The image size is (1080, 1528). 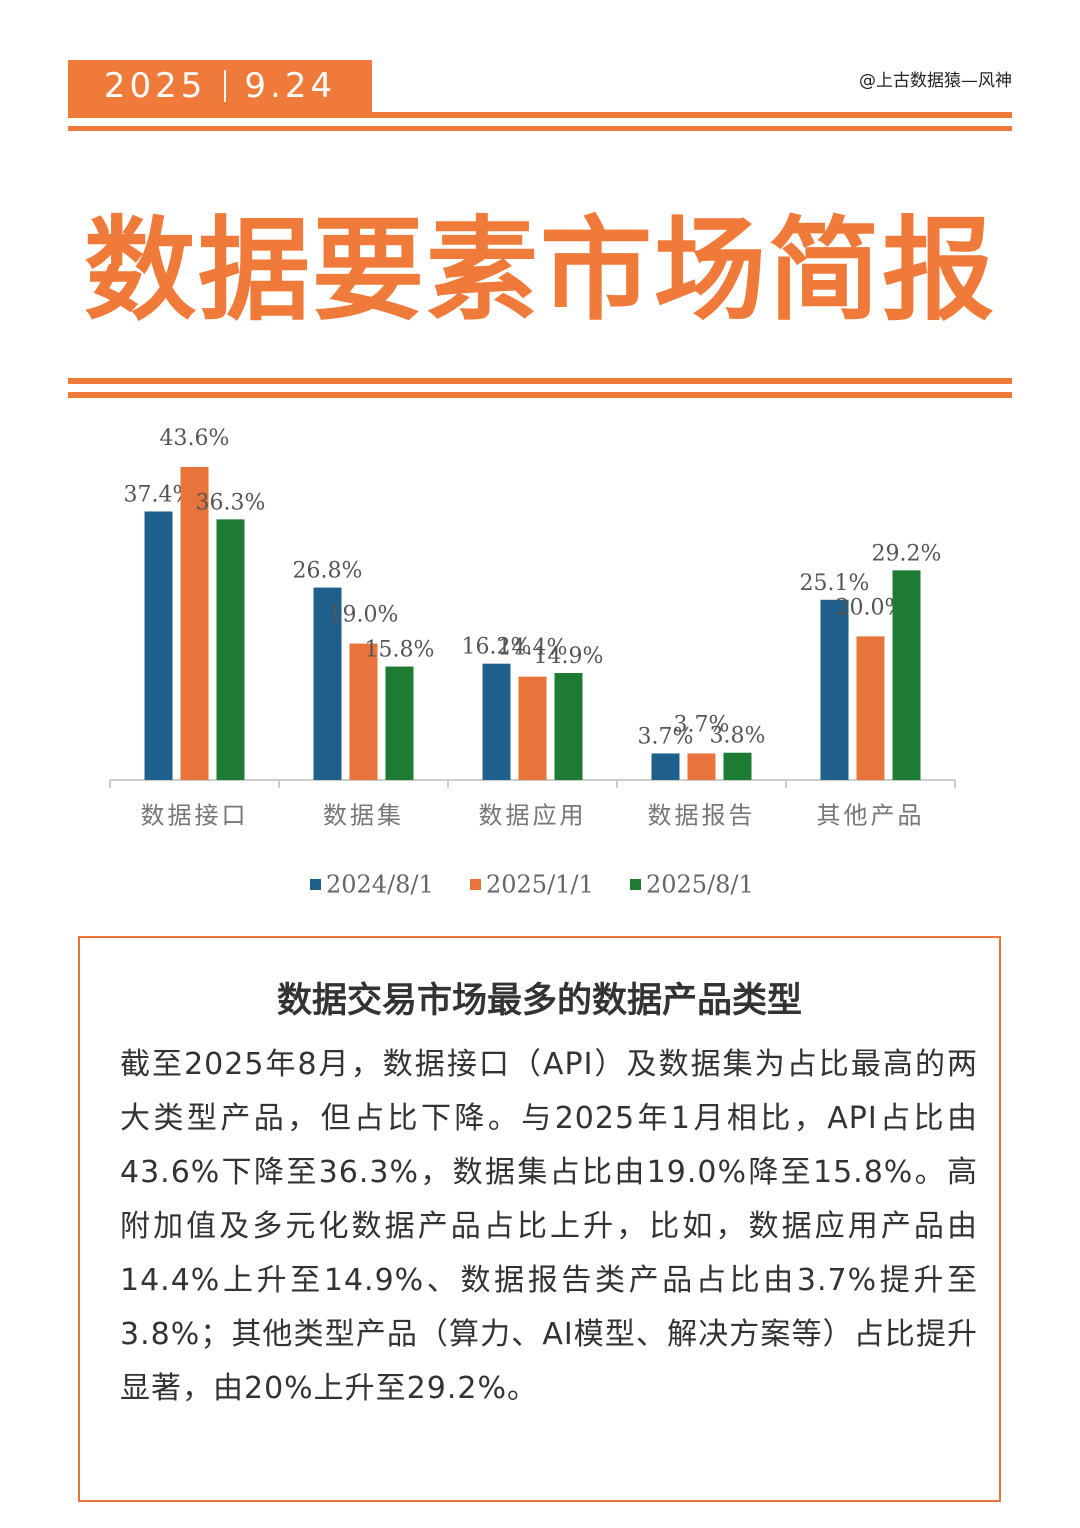 I want to click on separator, so click(x=225, y=86).